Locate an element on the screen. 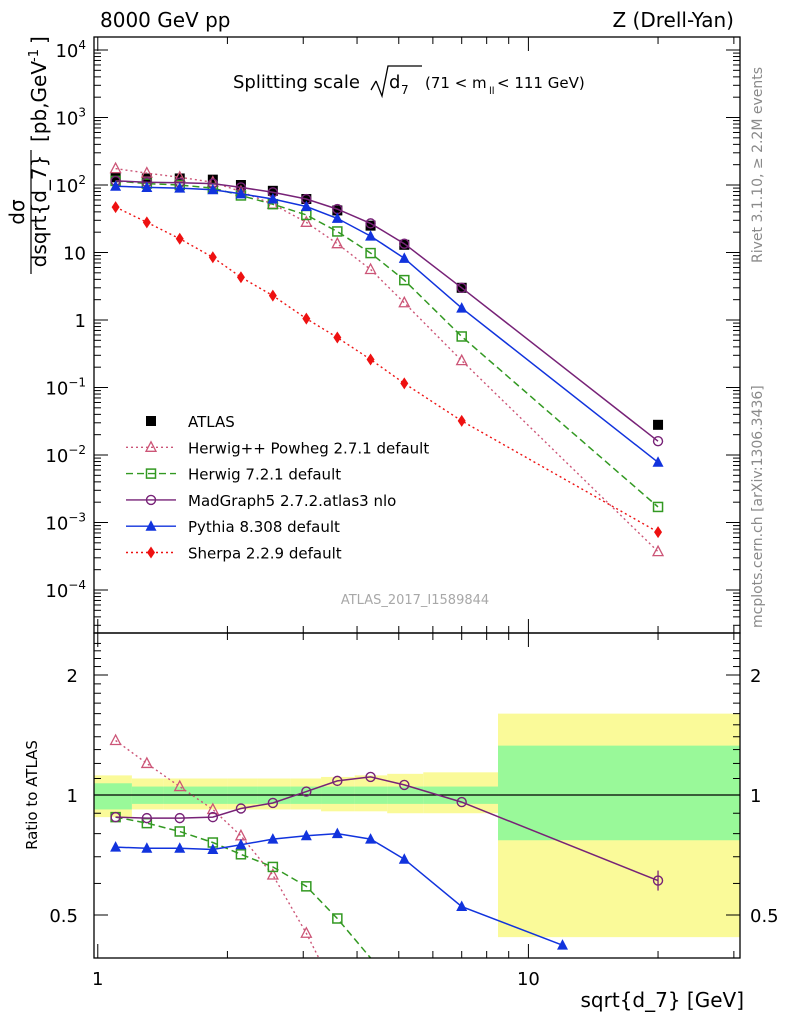 Image resolution: width=786 pixels, height=1024 pixels. sqrt-symbol-icon is located at coordinates (396, 82).